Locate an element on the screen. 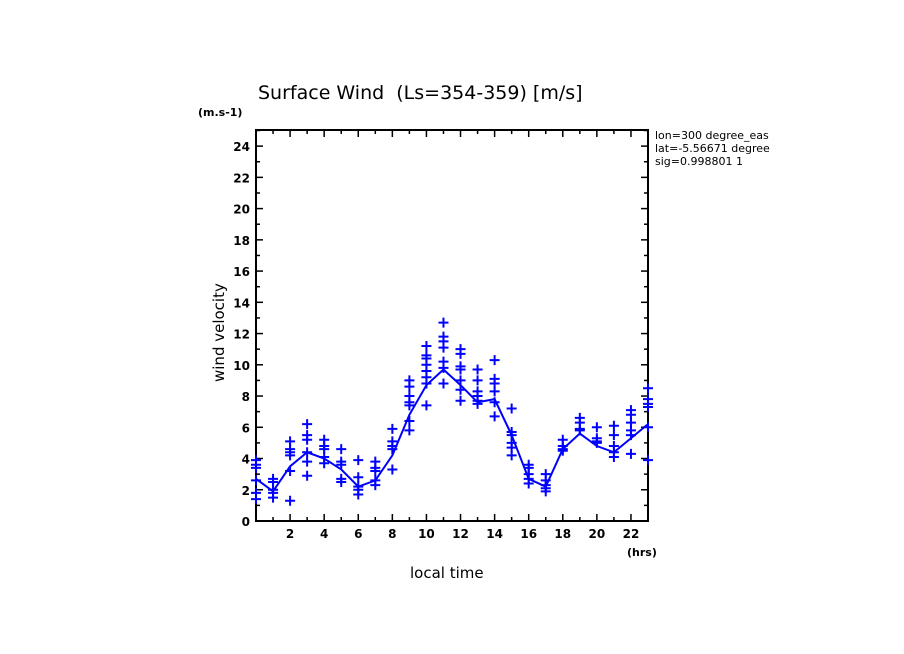 This screenshot has width=904, height=654. x-tick-label: 14 is located at coordinates (494, 534).